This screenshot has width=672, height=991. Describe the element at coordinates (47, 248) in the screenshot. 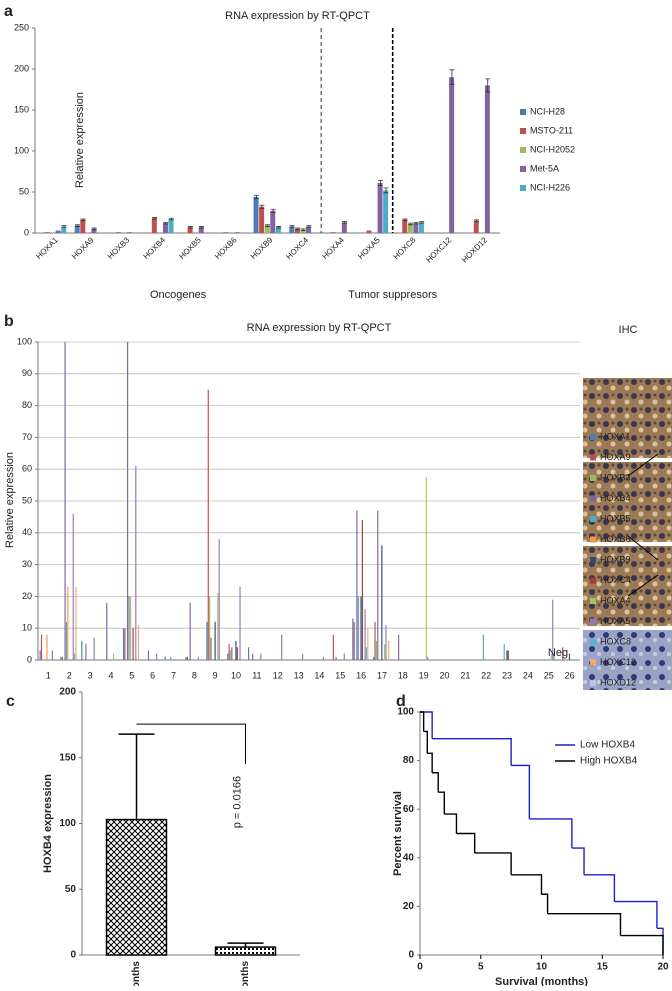

I see `x-tick-label: HOXA1` at that location.